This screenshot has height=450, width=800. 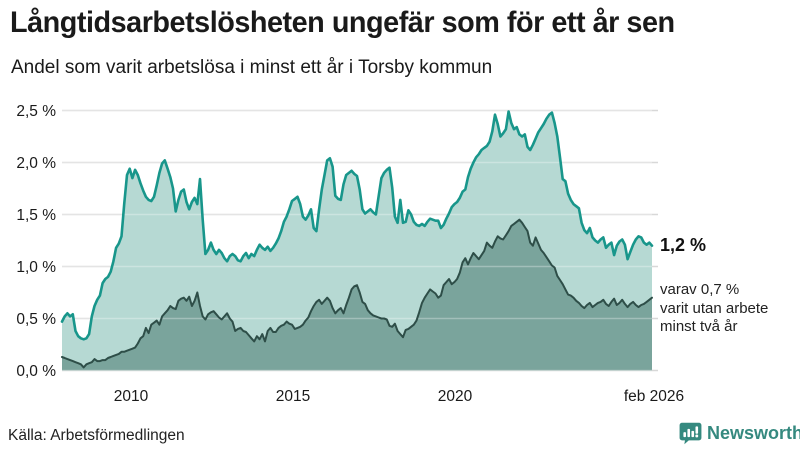 What do you see at coordinates (654, 396) in the screenshot?
I see `x-tick: feb 2026` at bounding box center [654, 396].